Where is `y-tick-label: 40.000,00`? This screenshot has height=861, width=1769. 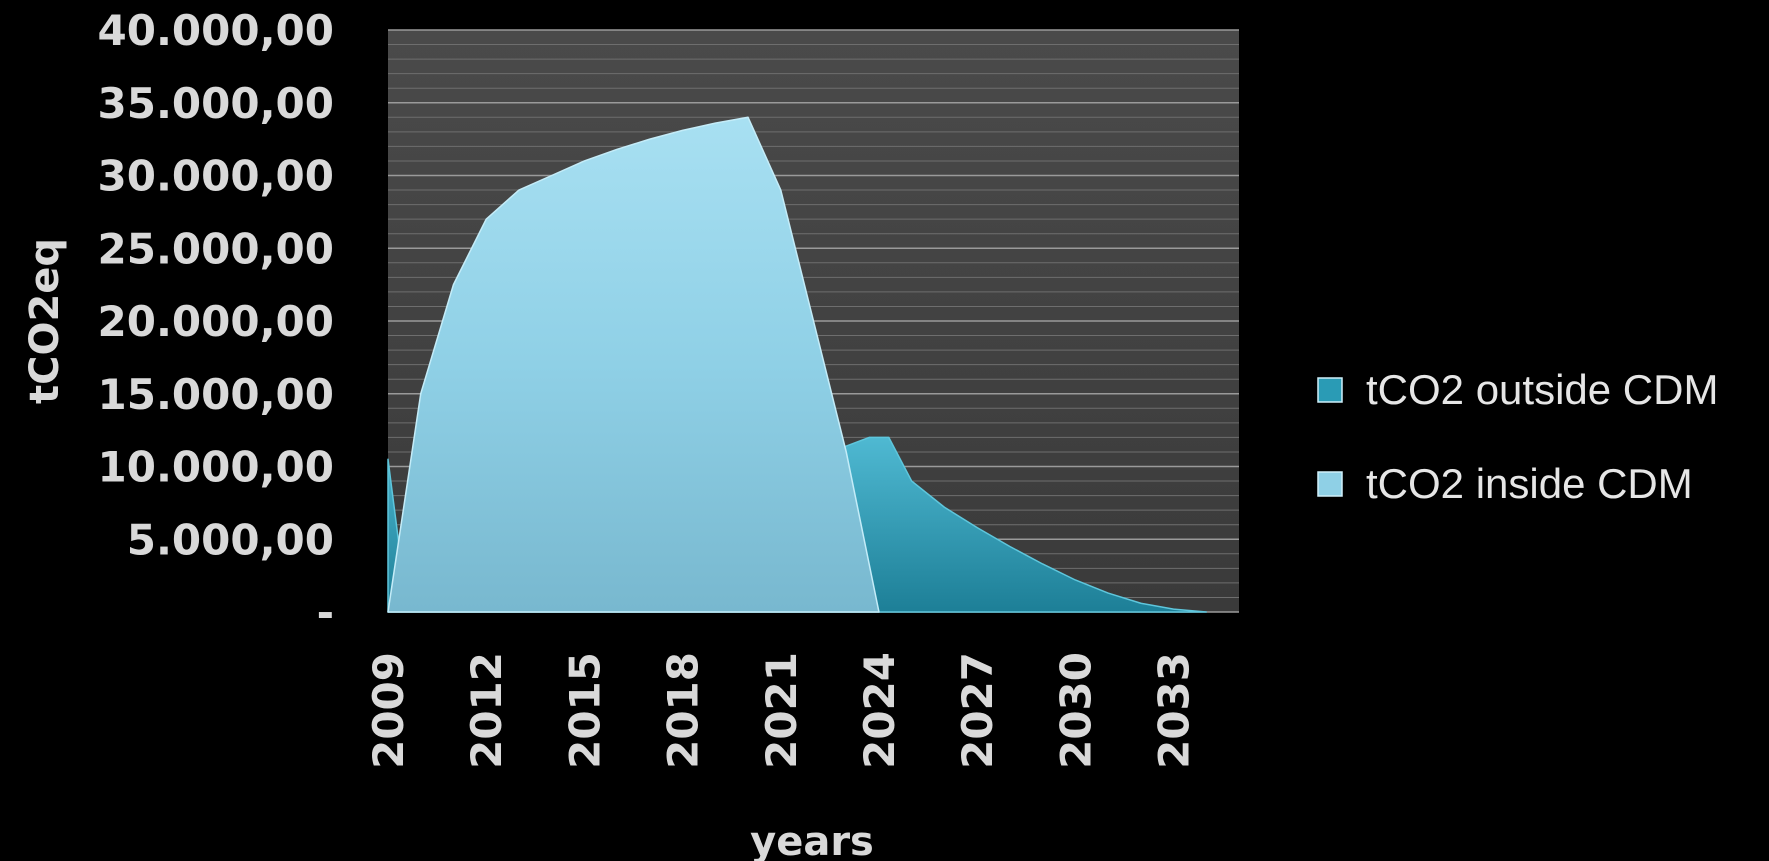
y-tick-label: 40.000,00 is located at coordinates (216, 30).